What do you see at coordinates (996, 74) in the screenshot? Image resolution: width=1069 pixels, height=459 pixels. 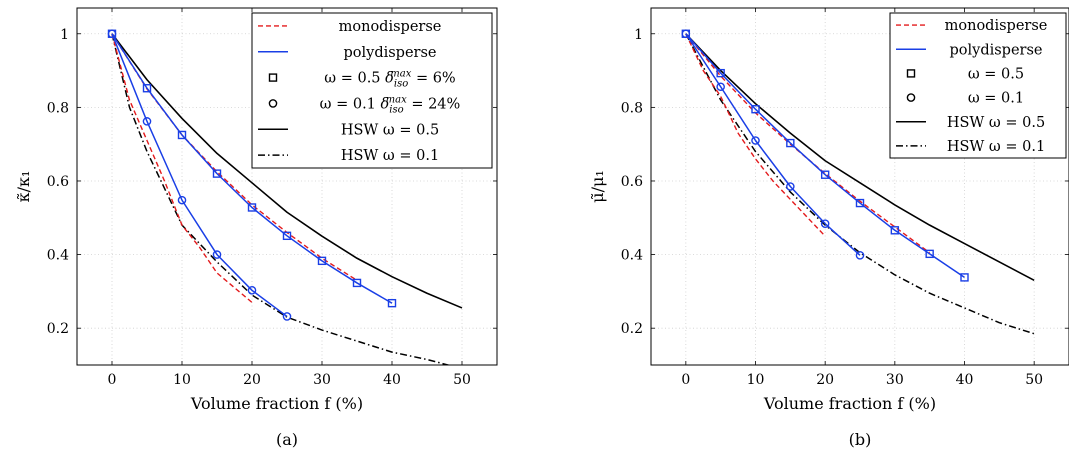 I see `legend-entry-label: ω = 0.5` at bounding box center [996, 74].